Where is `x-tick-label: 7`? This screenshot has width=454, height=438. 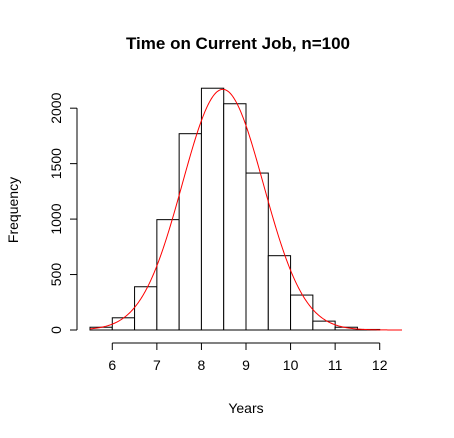 x-tick-label: 7 is located at coordinates (157, 365).